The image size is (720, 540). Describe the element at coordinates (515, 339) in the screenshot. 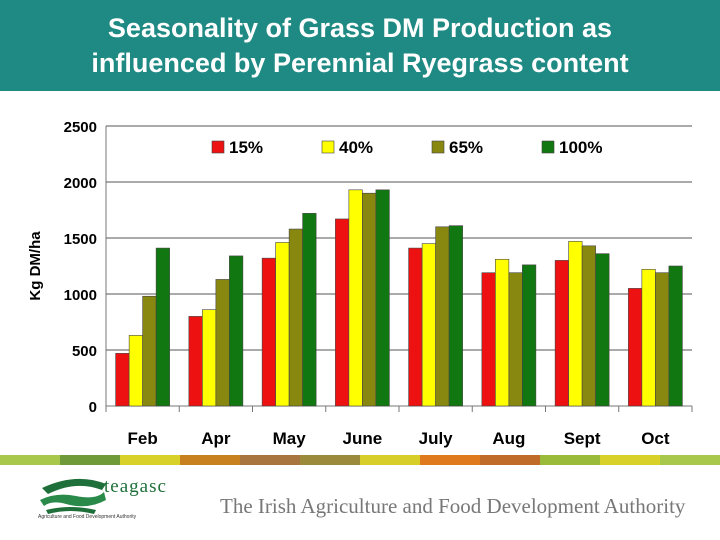

I see `bar-aug-65pct` at that location.